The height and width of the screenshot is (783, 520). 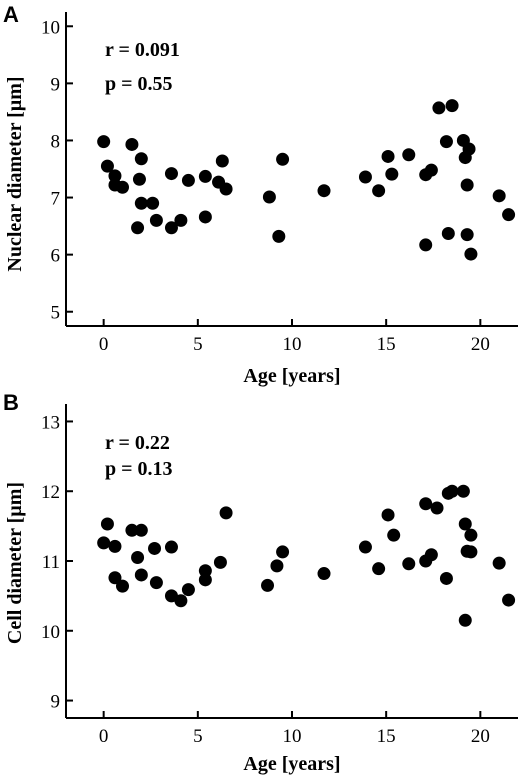 What do you see at coordinates (56, 199) in the screenshot?
I see `y-tick-label: 7` at bounding box center [56, 199].